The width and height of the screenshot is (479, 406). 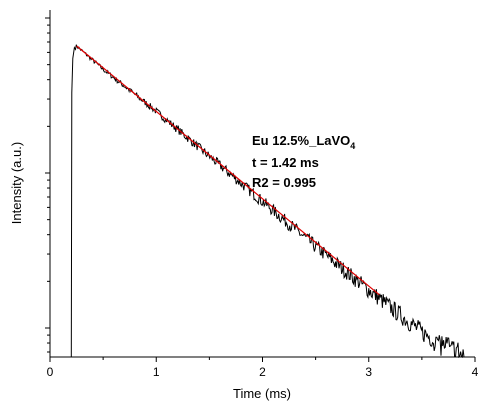 What do you see at coordinates (285, 162) in the screenshot?
I see `lifetime-annotation: t = 1.42 ms` at bounding box center [285, 162].